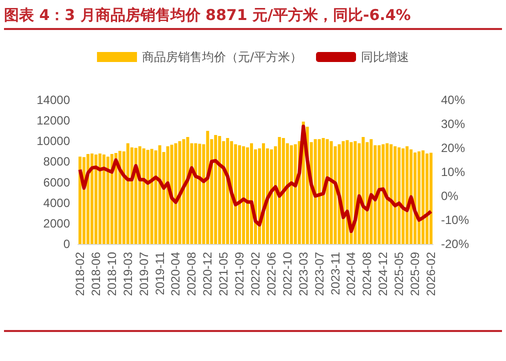  I want to click on y-tick-label: 0, so click(66, 244).